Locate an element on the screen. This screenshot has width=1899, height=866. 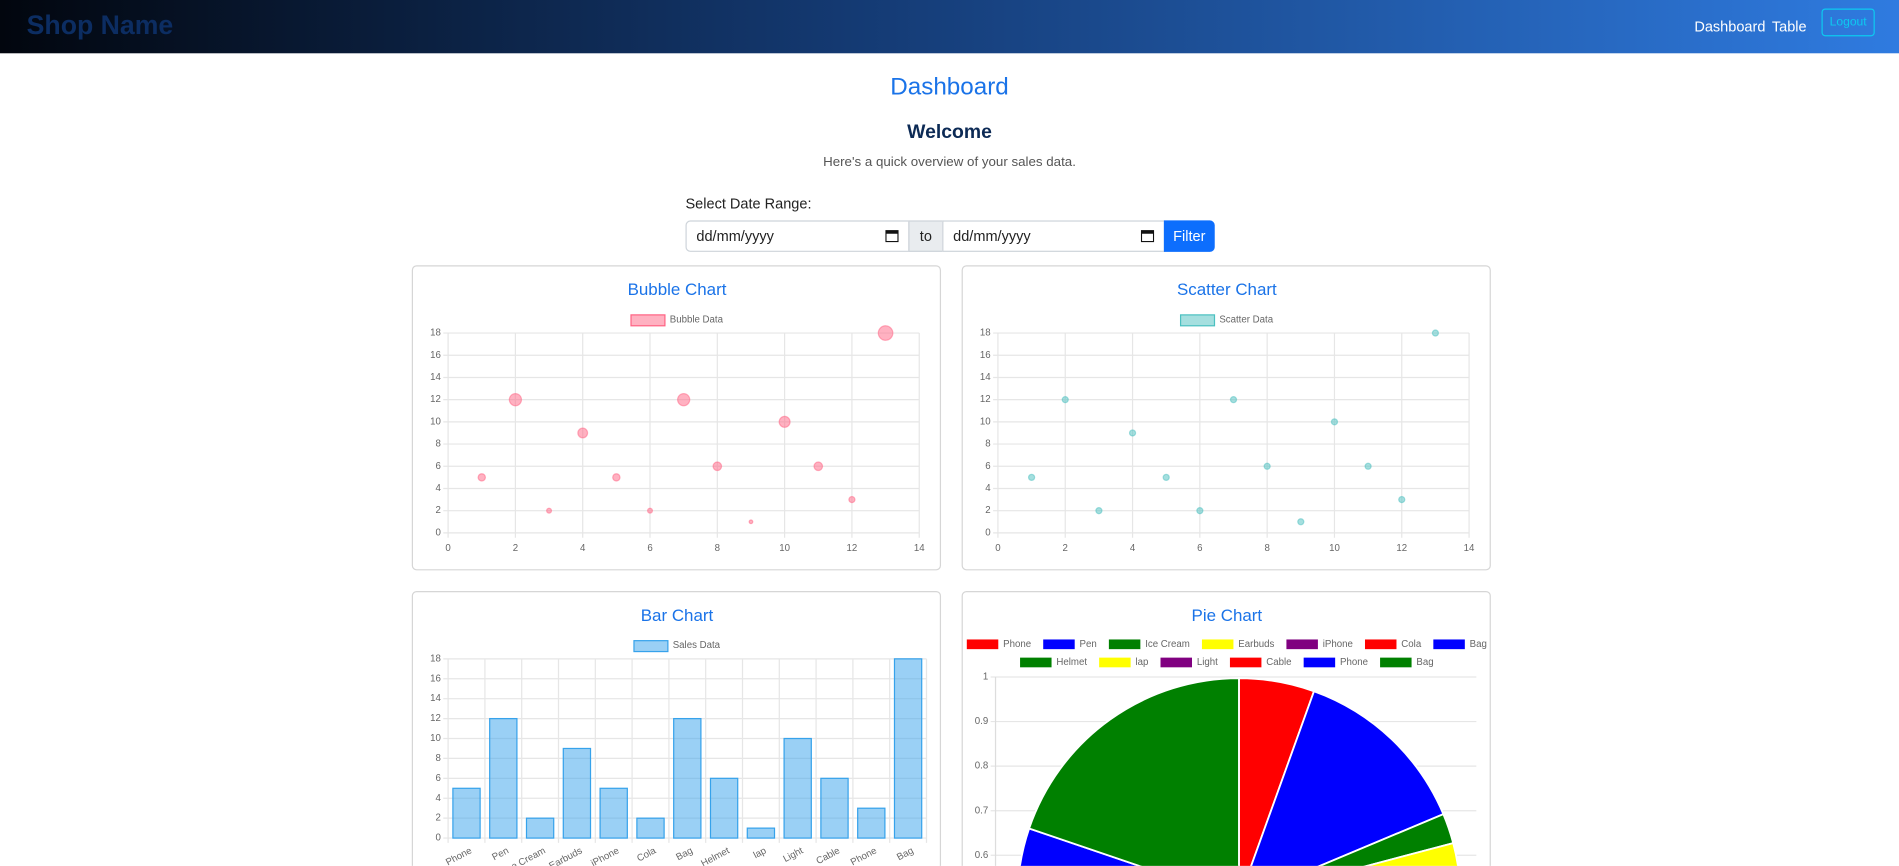
chart-title: Pie Chart is located at coordinates (1227, 615).